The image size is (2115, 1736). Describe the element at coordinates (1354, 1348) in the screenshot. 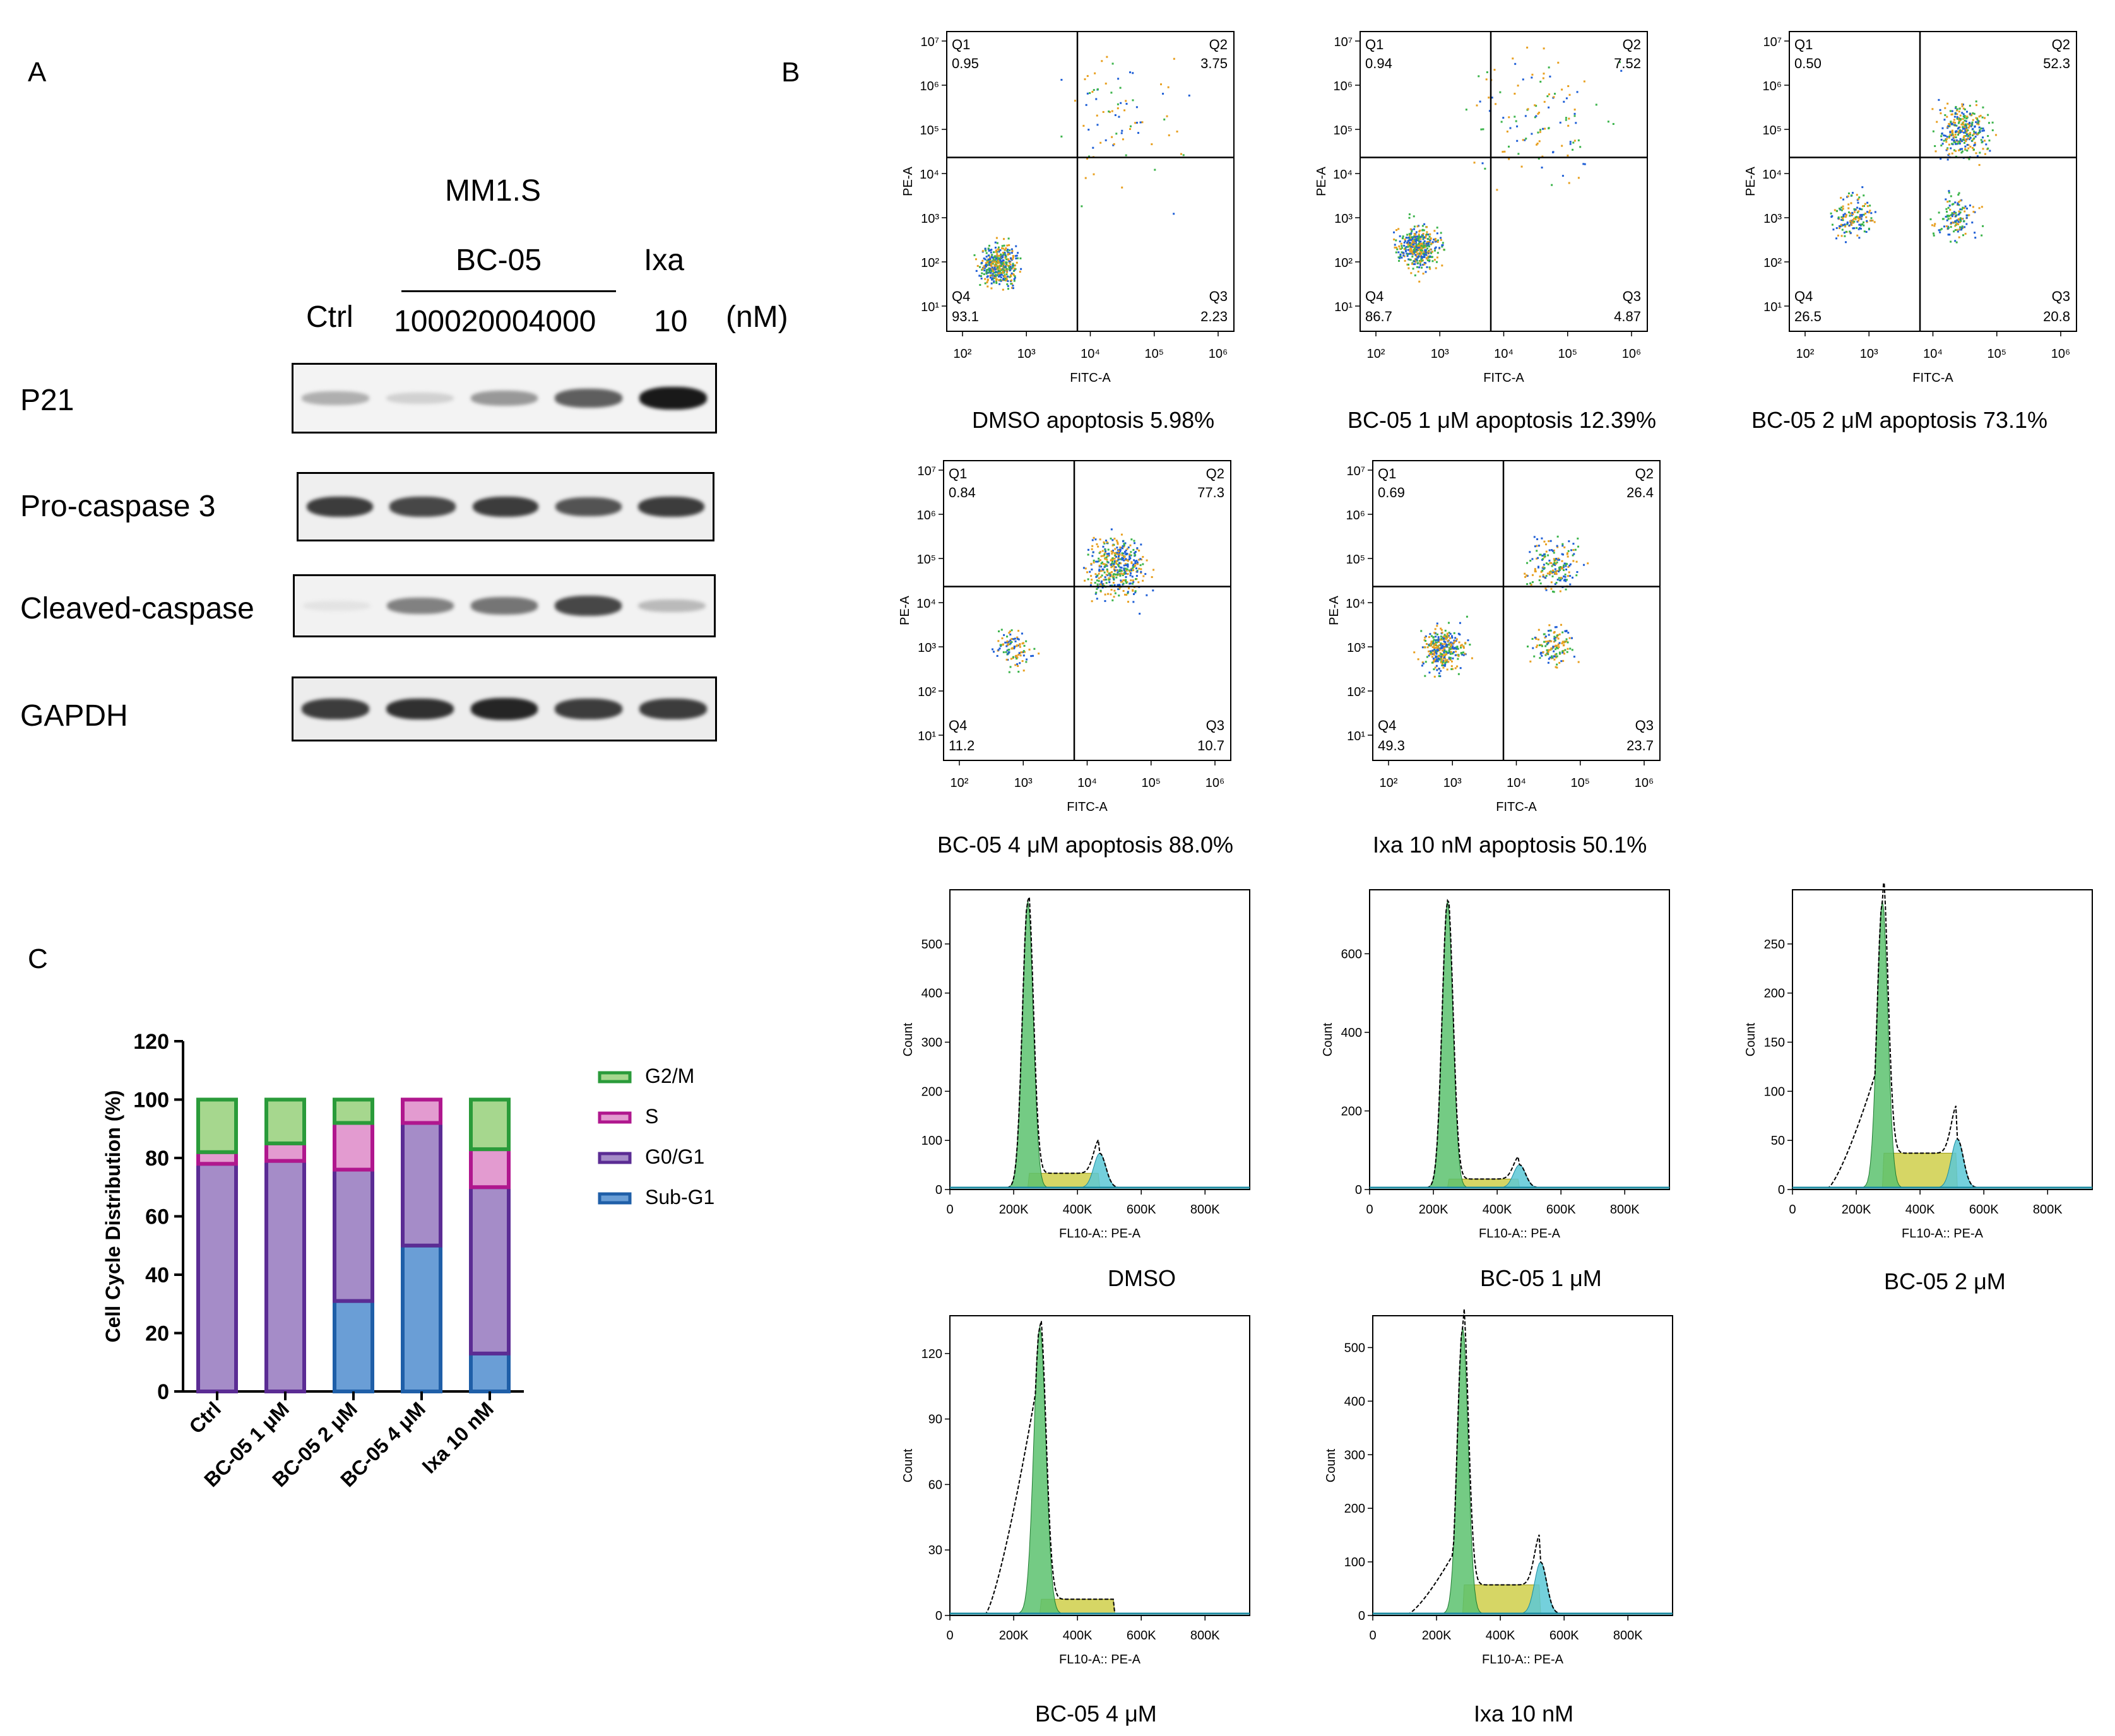

I see `y-tick-label: 500` at that location.